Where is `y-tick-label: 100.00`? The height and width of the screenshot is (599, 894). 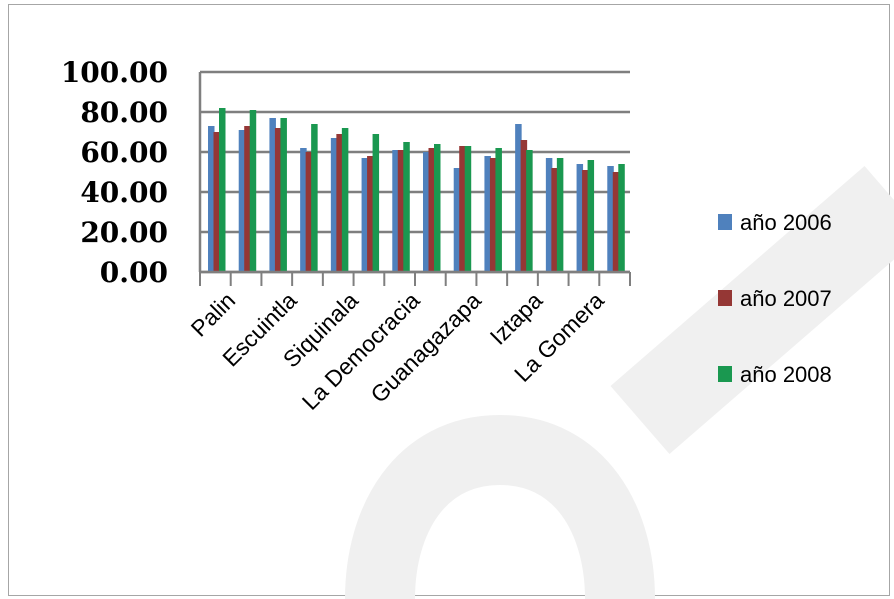 y-tick-label: 100.00 is located at coordinates (114, 72).